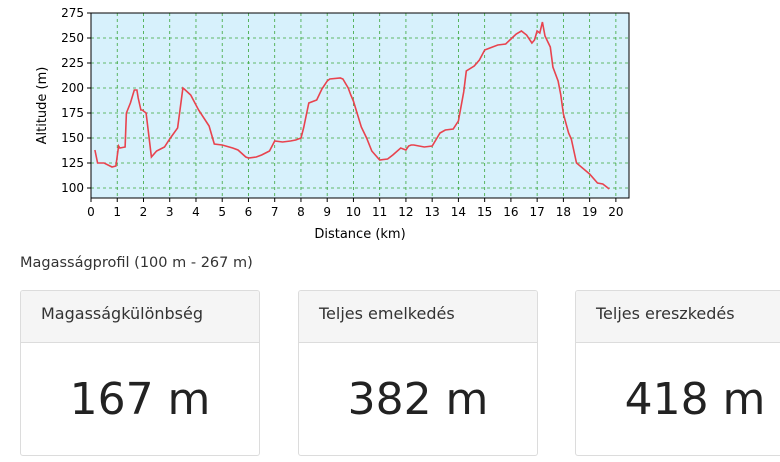  What do you see at coordinates (72, 13) in the screenshot?
I see `y-tick-label: 275` at bounding box center [72, 13].